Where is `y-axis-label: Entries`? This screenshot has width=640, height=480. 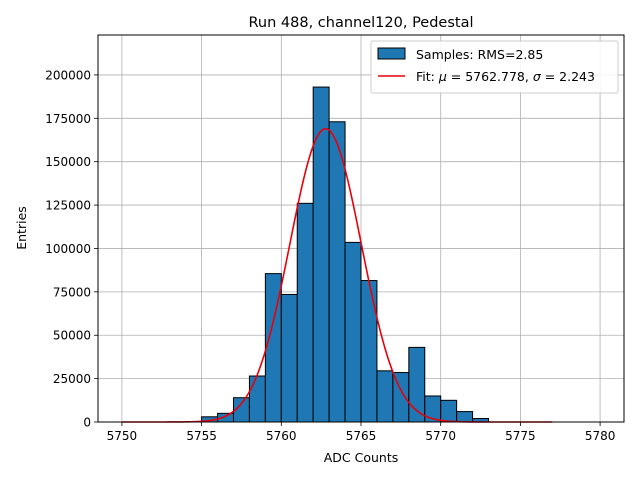
y-axis-label: Entries is located at coordinates (21, 228).